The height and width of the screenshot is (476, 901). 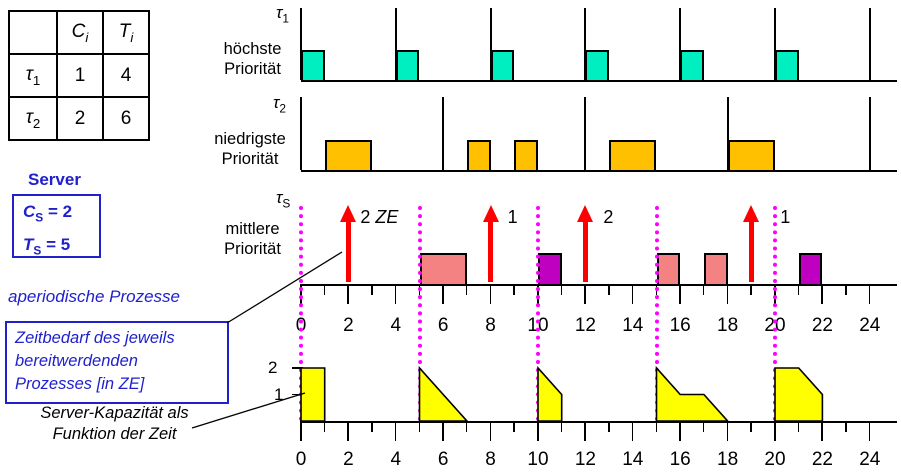 What do you see at coordinates (250, 149) in the screenshot?
I see `tau2-priority-label: niedrigste Priorität` at bounding box center [250, 149].